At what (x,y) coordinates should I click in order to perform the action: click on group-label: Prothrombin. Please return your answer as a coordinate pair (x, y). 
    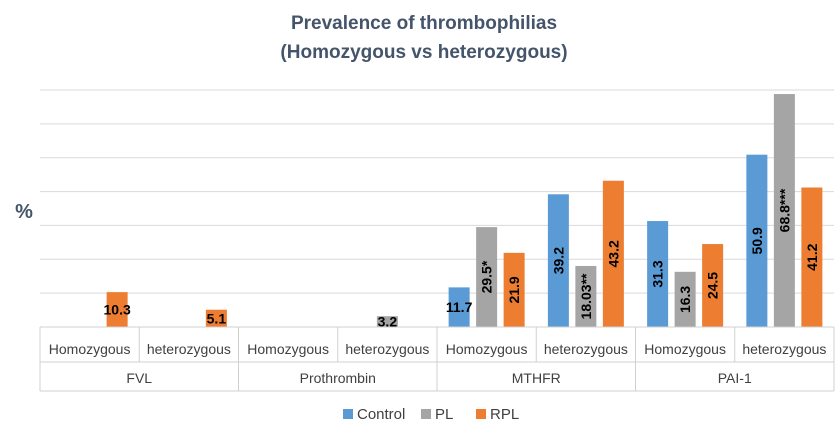
    Looking at the image, I should click on (338, 378).